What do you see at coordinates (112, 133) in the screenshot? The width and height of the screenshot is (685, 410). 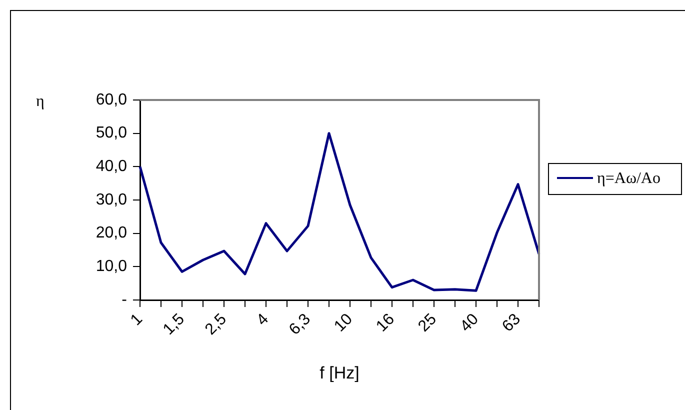 I see `y-tick-label: 50,0` at bounding box center [112, 133].